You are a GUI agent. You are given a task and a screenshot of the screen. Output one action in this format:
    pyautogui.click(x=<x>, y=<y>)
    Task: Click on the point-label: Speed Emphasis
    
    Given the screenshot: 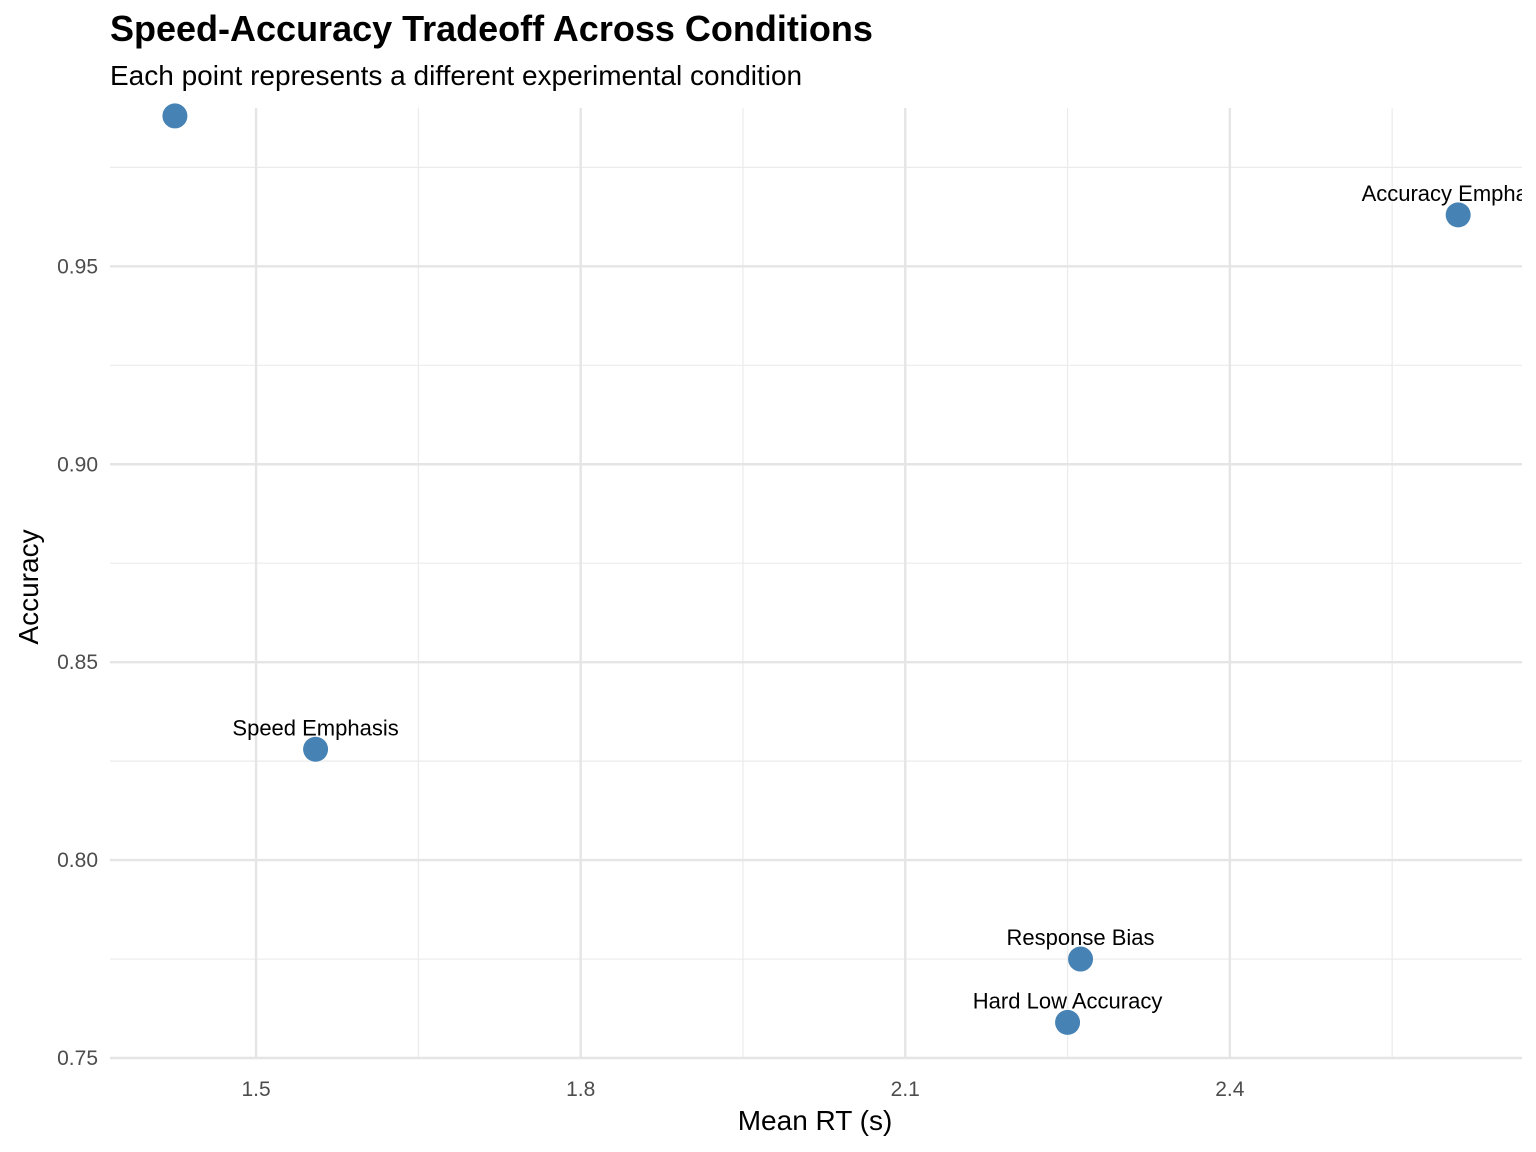 What is the action you would take?
    pyautogui.click(x=315, y=727)
    